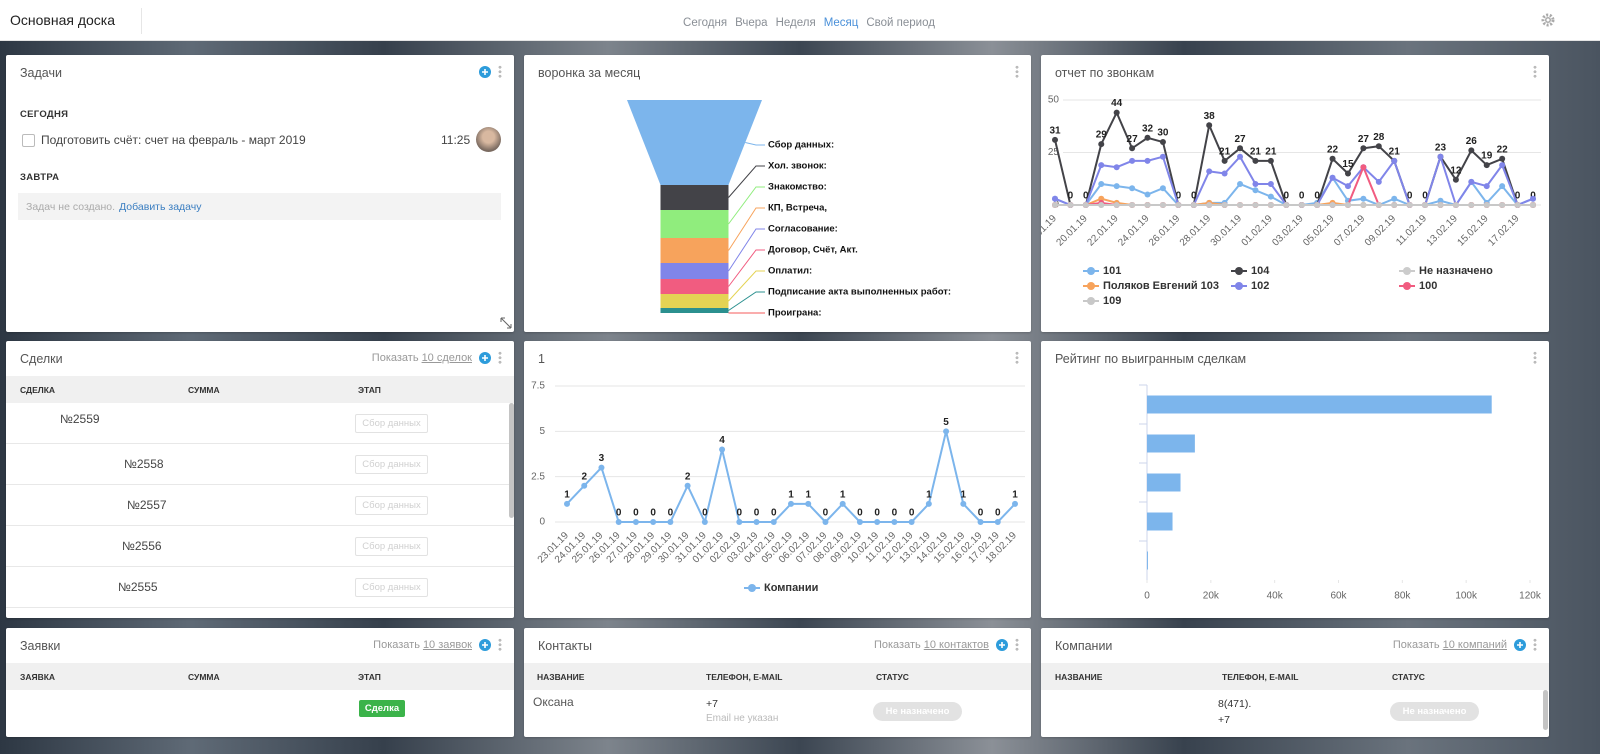 This screenshot has width=1600, height=754. What do you see at coordinates (602, 458) in the screenshot?
I see `data-label: 3` at bounding box center [602, 458].